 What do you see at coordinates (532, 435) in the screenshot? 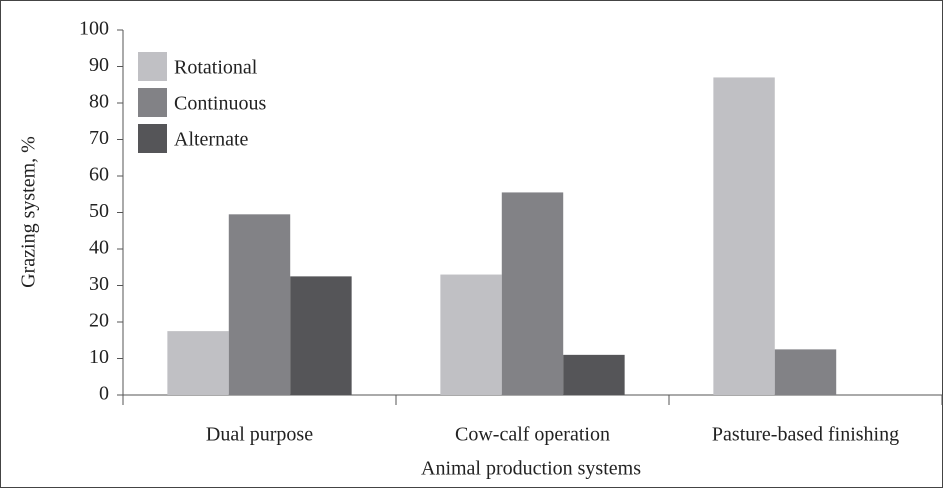
I see `x-tick-label: Cow-calf operation` at bounding box center [532, 435].